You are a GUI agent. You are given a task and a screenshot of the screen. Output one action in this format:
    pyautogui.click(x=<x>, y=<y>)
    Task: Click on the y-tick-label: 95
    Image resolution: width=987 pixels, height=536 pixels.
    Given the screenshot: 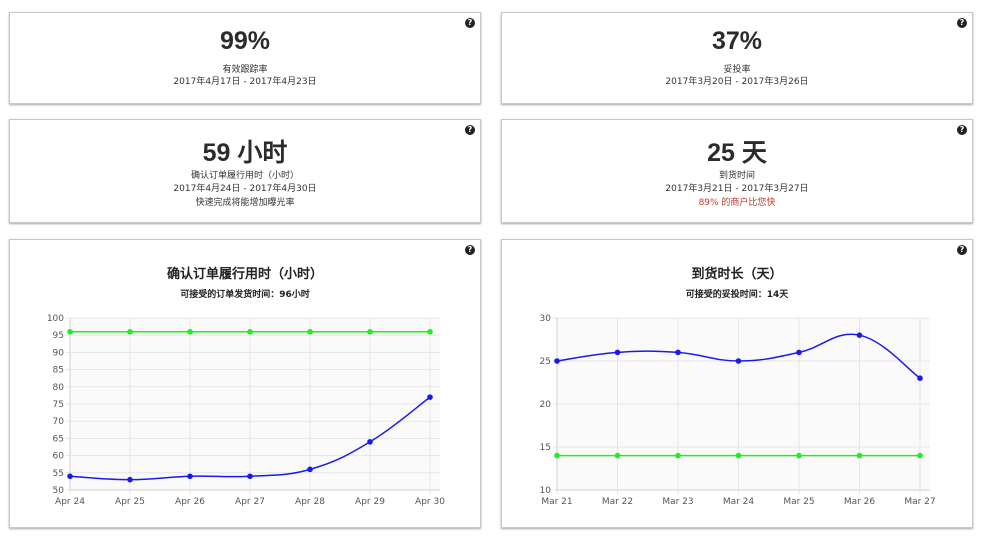 What is the action you would take?
    pyautogui.click(x=58, y=336)
    